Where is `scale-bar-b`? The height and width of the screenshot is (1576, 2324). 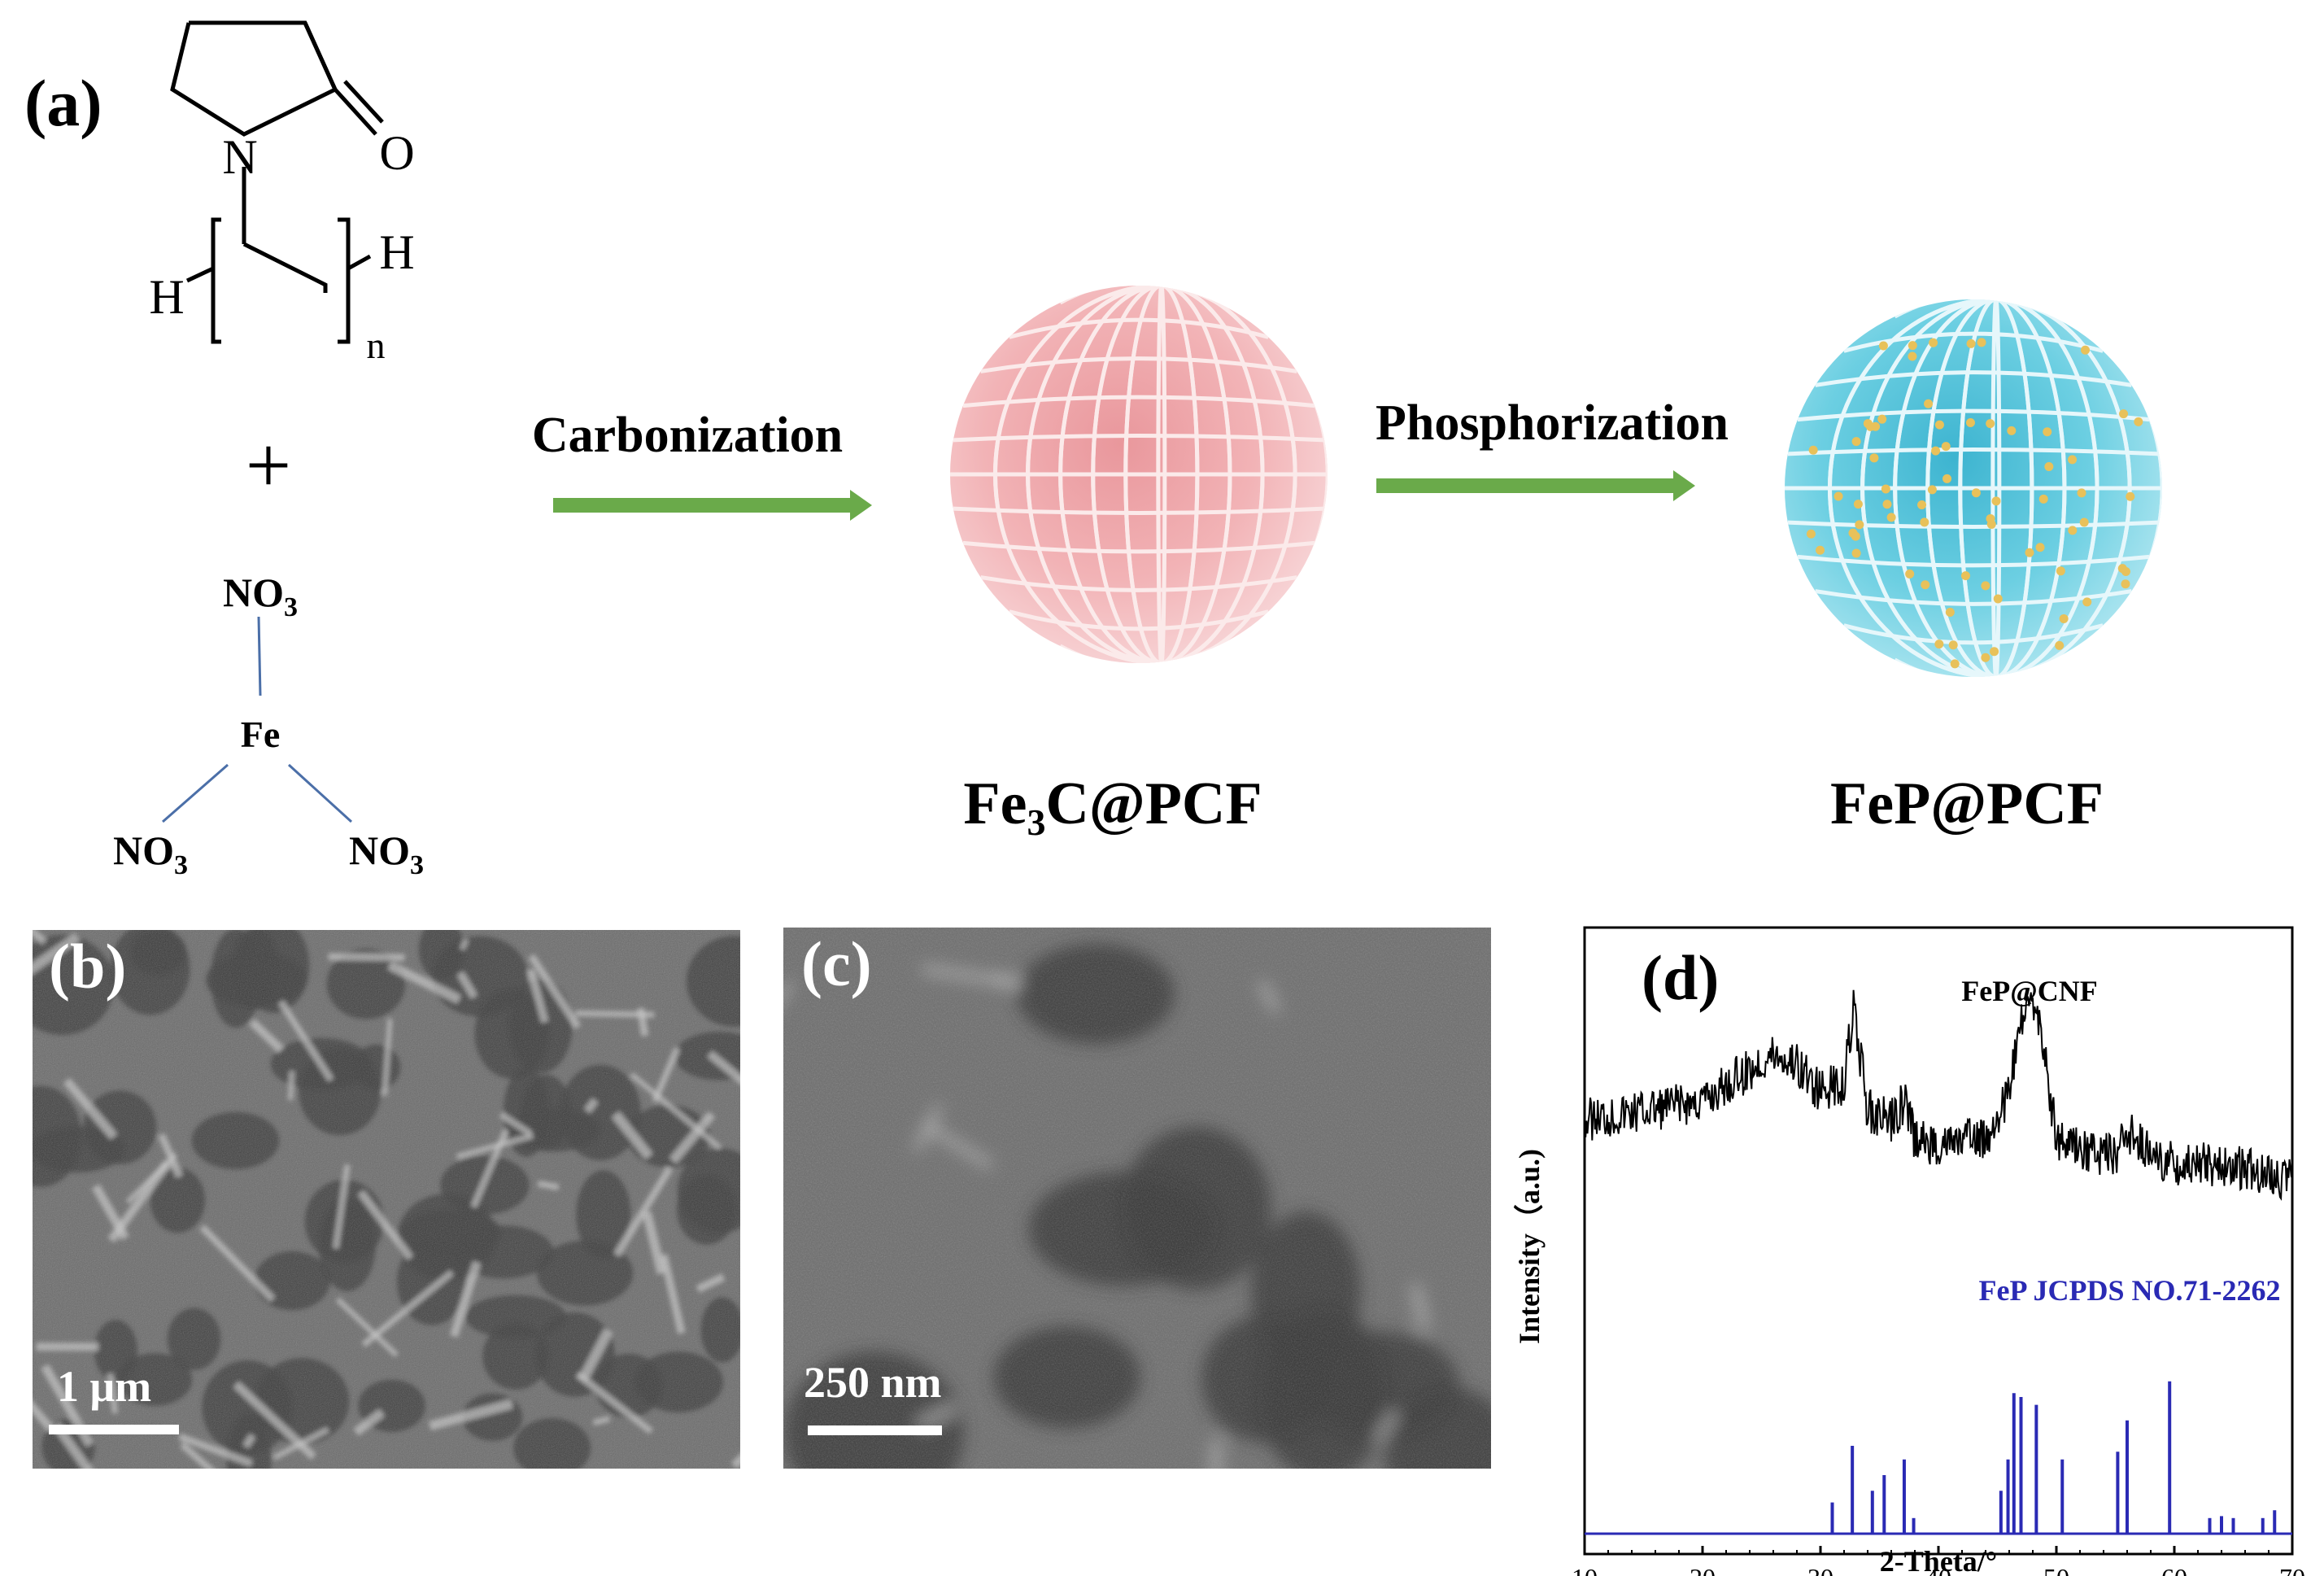 scale-bar-b is located at coordinates (114, 1429).